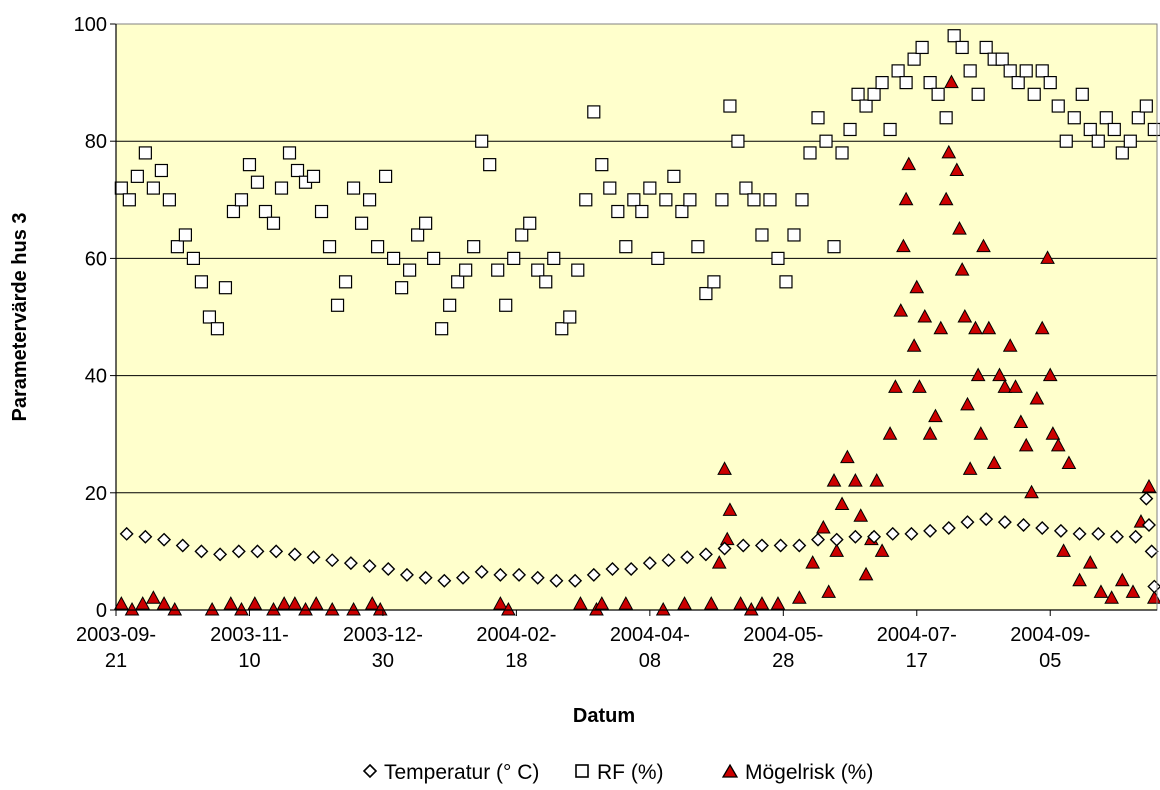 The height and width of the screenshot is (790, 1160). I want to click on x-tick-label: 2004-07- 17, so click(917, 648).